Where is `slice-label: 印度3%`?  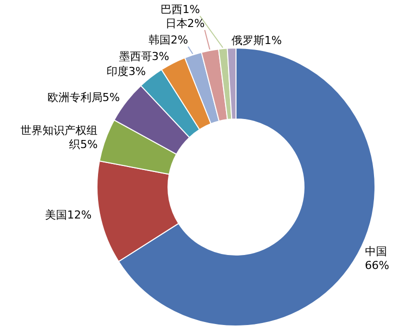
slice-label: 印度3% is located at coordinates (126, 71).